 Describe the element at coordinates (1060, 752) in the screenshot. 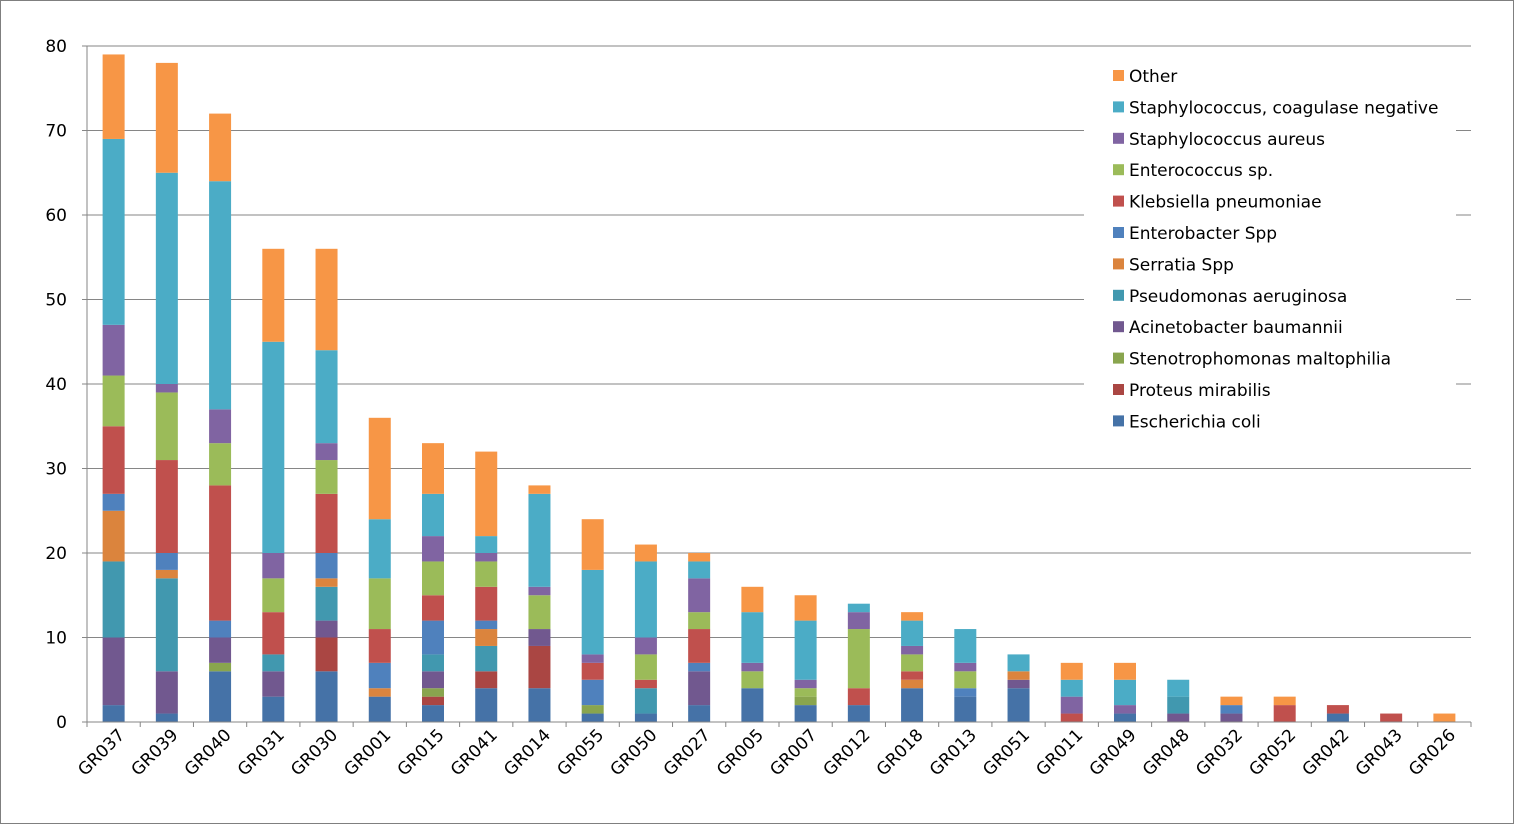

I see `x-category-label: GR011` at that location.